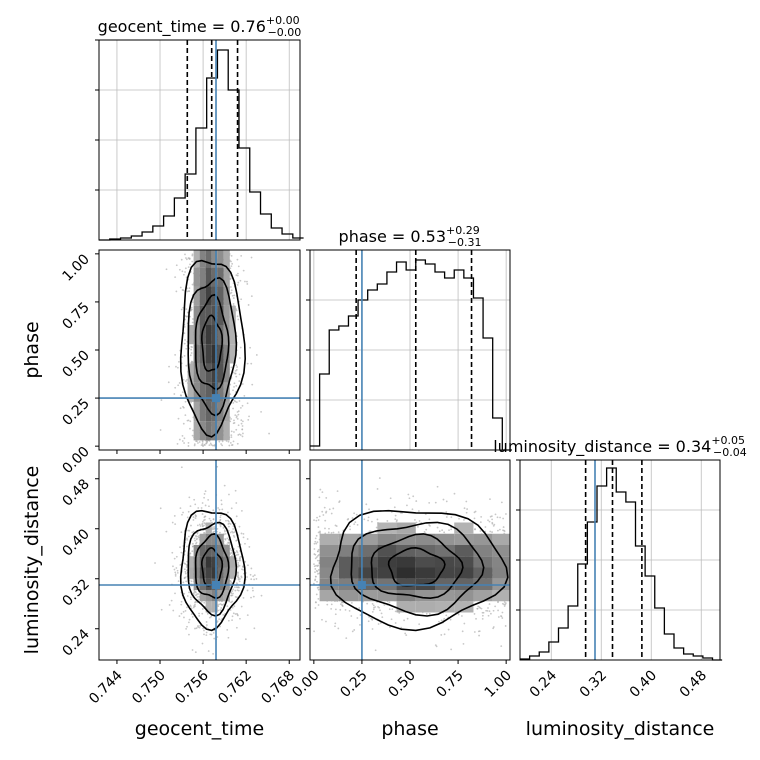  Describe the element at coordinates (353, 684) in the screenshot. I see `x-tick-label-phase: 0.25` at that location.